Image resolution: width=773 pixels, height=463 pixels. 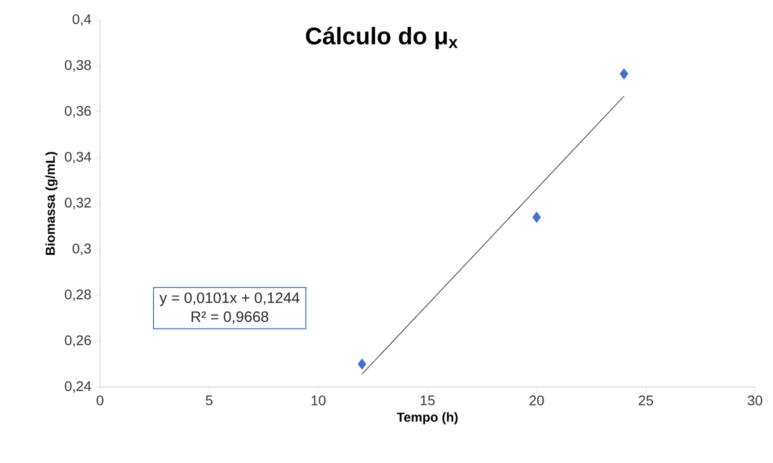 I want to click on x-axis-title: Tempo (h), so click(x=427, y=418).